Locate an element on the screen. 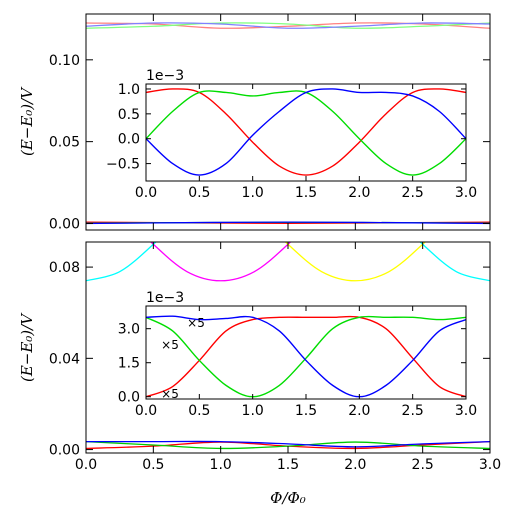  x-axis-label: Φ/Φ₀ is located at coordinates (288, 498).